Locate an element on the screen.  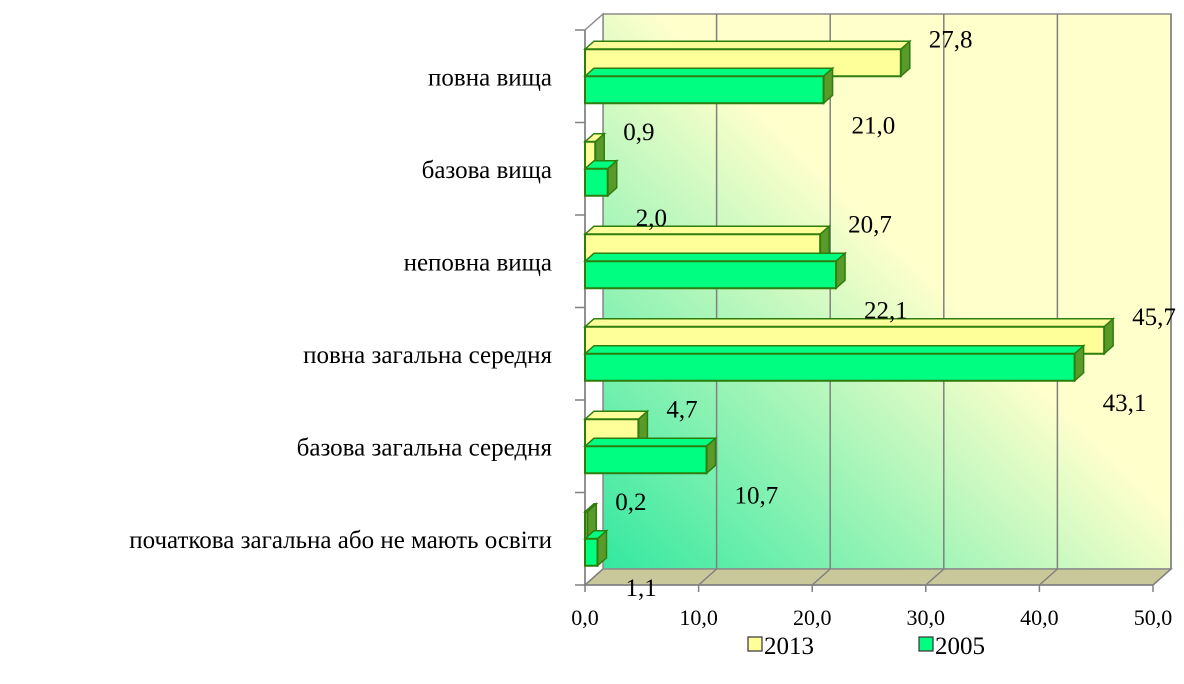
data-label-2013: 0,9 is located at coordinates (638, 132).